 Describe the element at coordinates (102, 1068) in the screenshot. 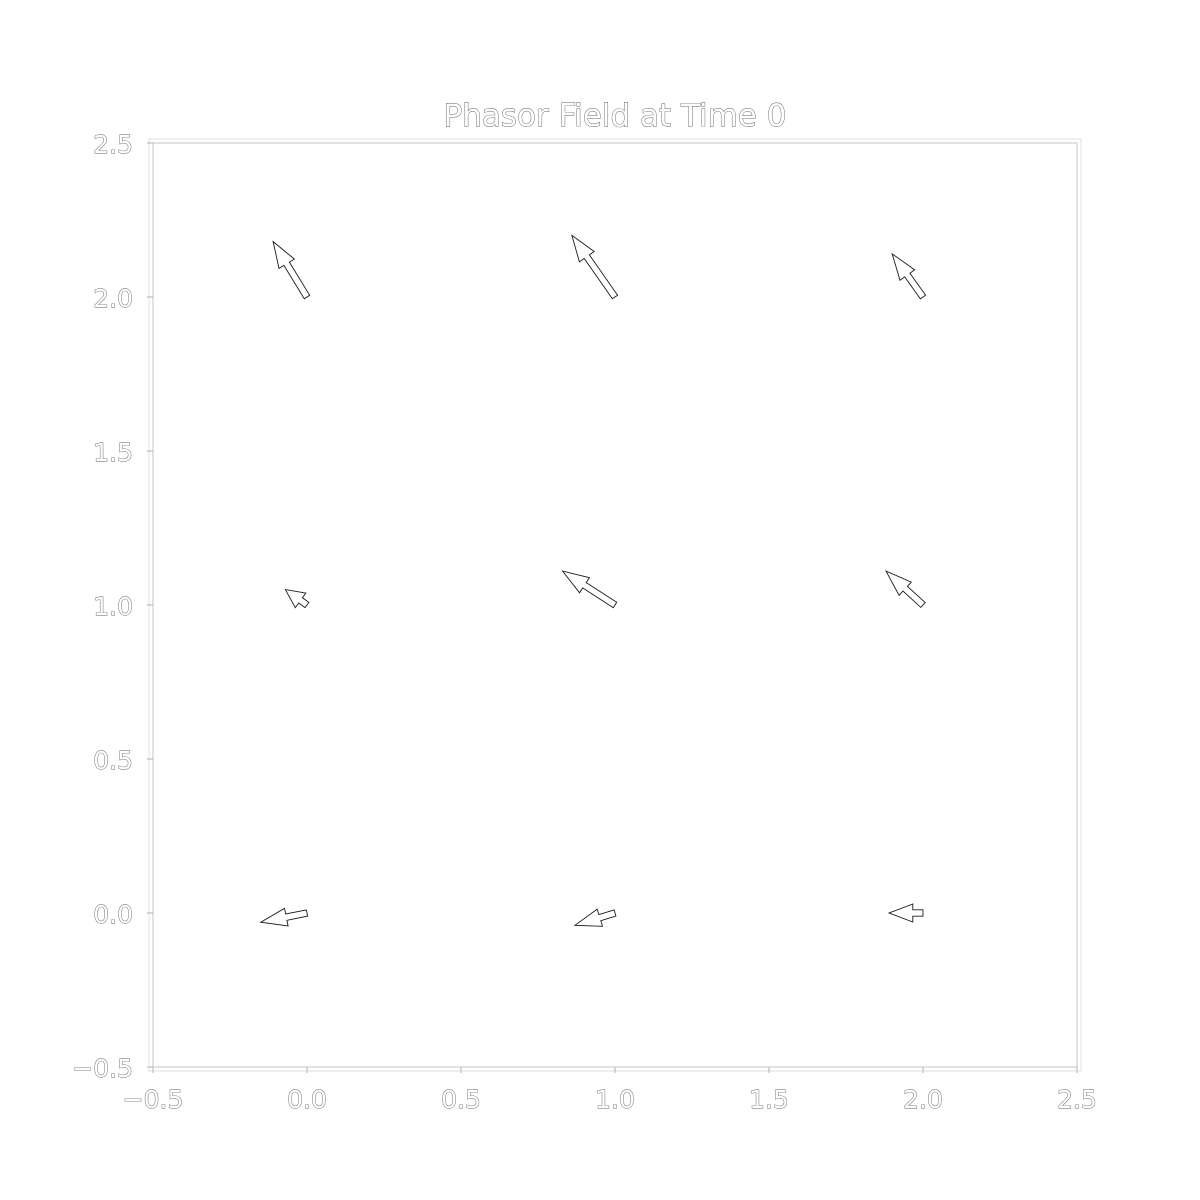

I see `y-tick-label: −0.5` at that location.